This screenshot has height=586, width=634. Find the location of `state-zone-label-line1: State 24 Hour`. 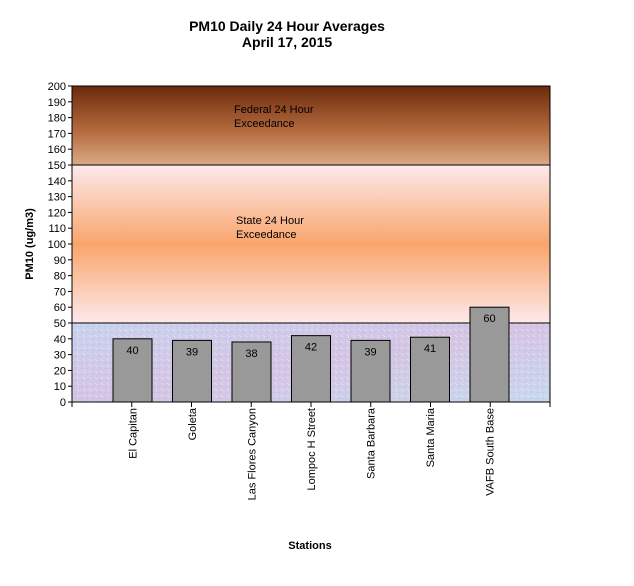

state-zone-label-line1: State 24 Hour is located at coordinates (270, 221).